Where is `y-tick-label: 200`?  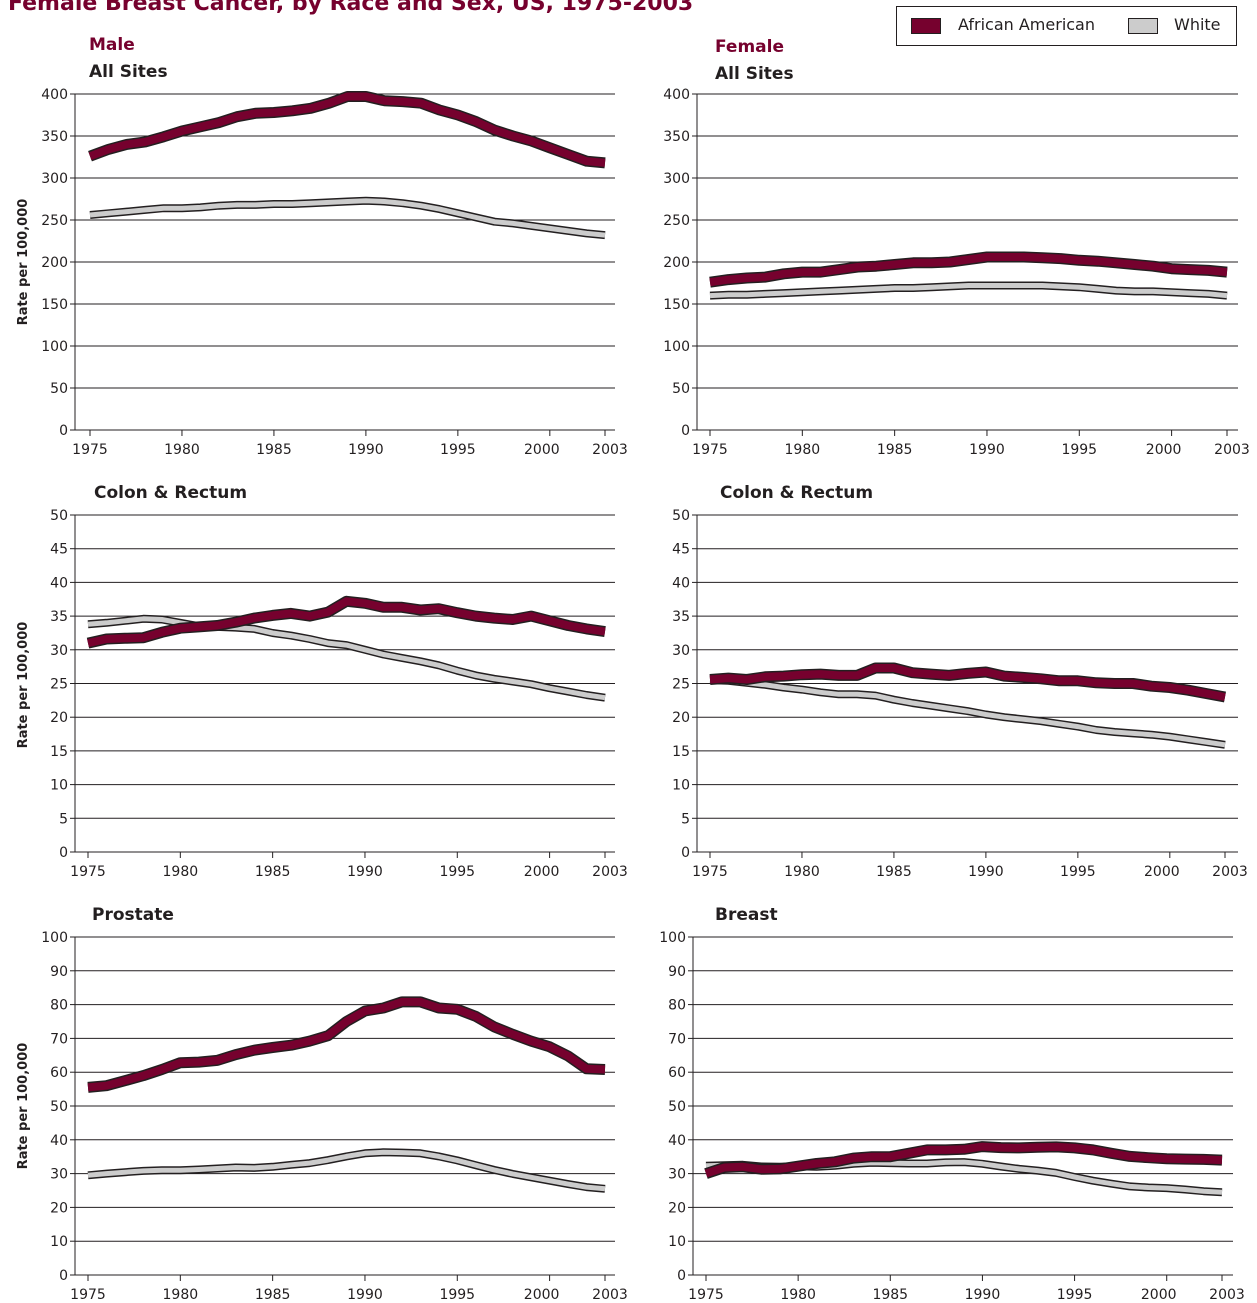
y-tick-label: 200 is located at coordinates (54, 263).